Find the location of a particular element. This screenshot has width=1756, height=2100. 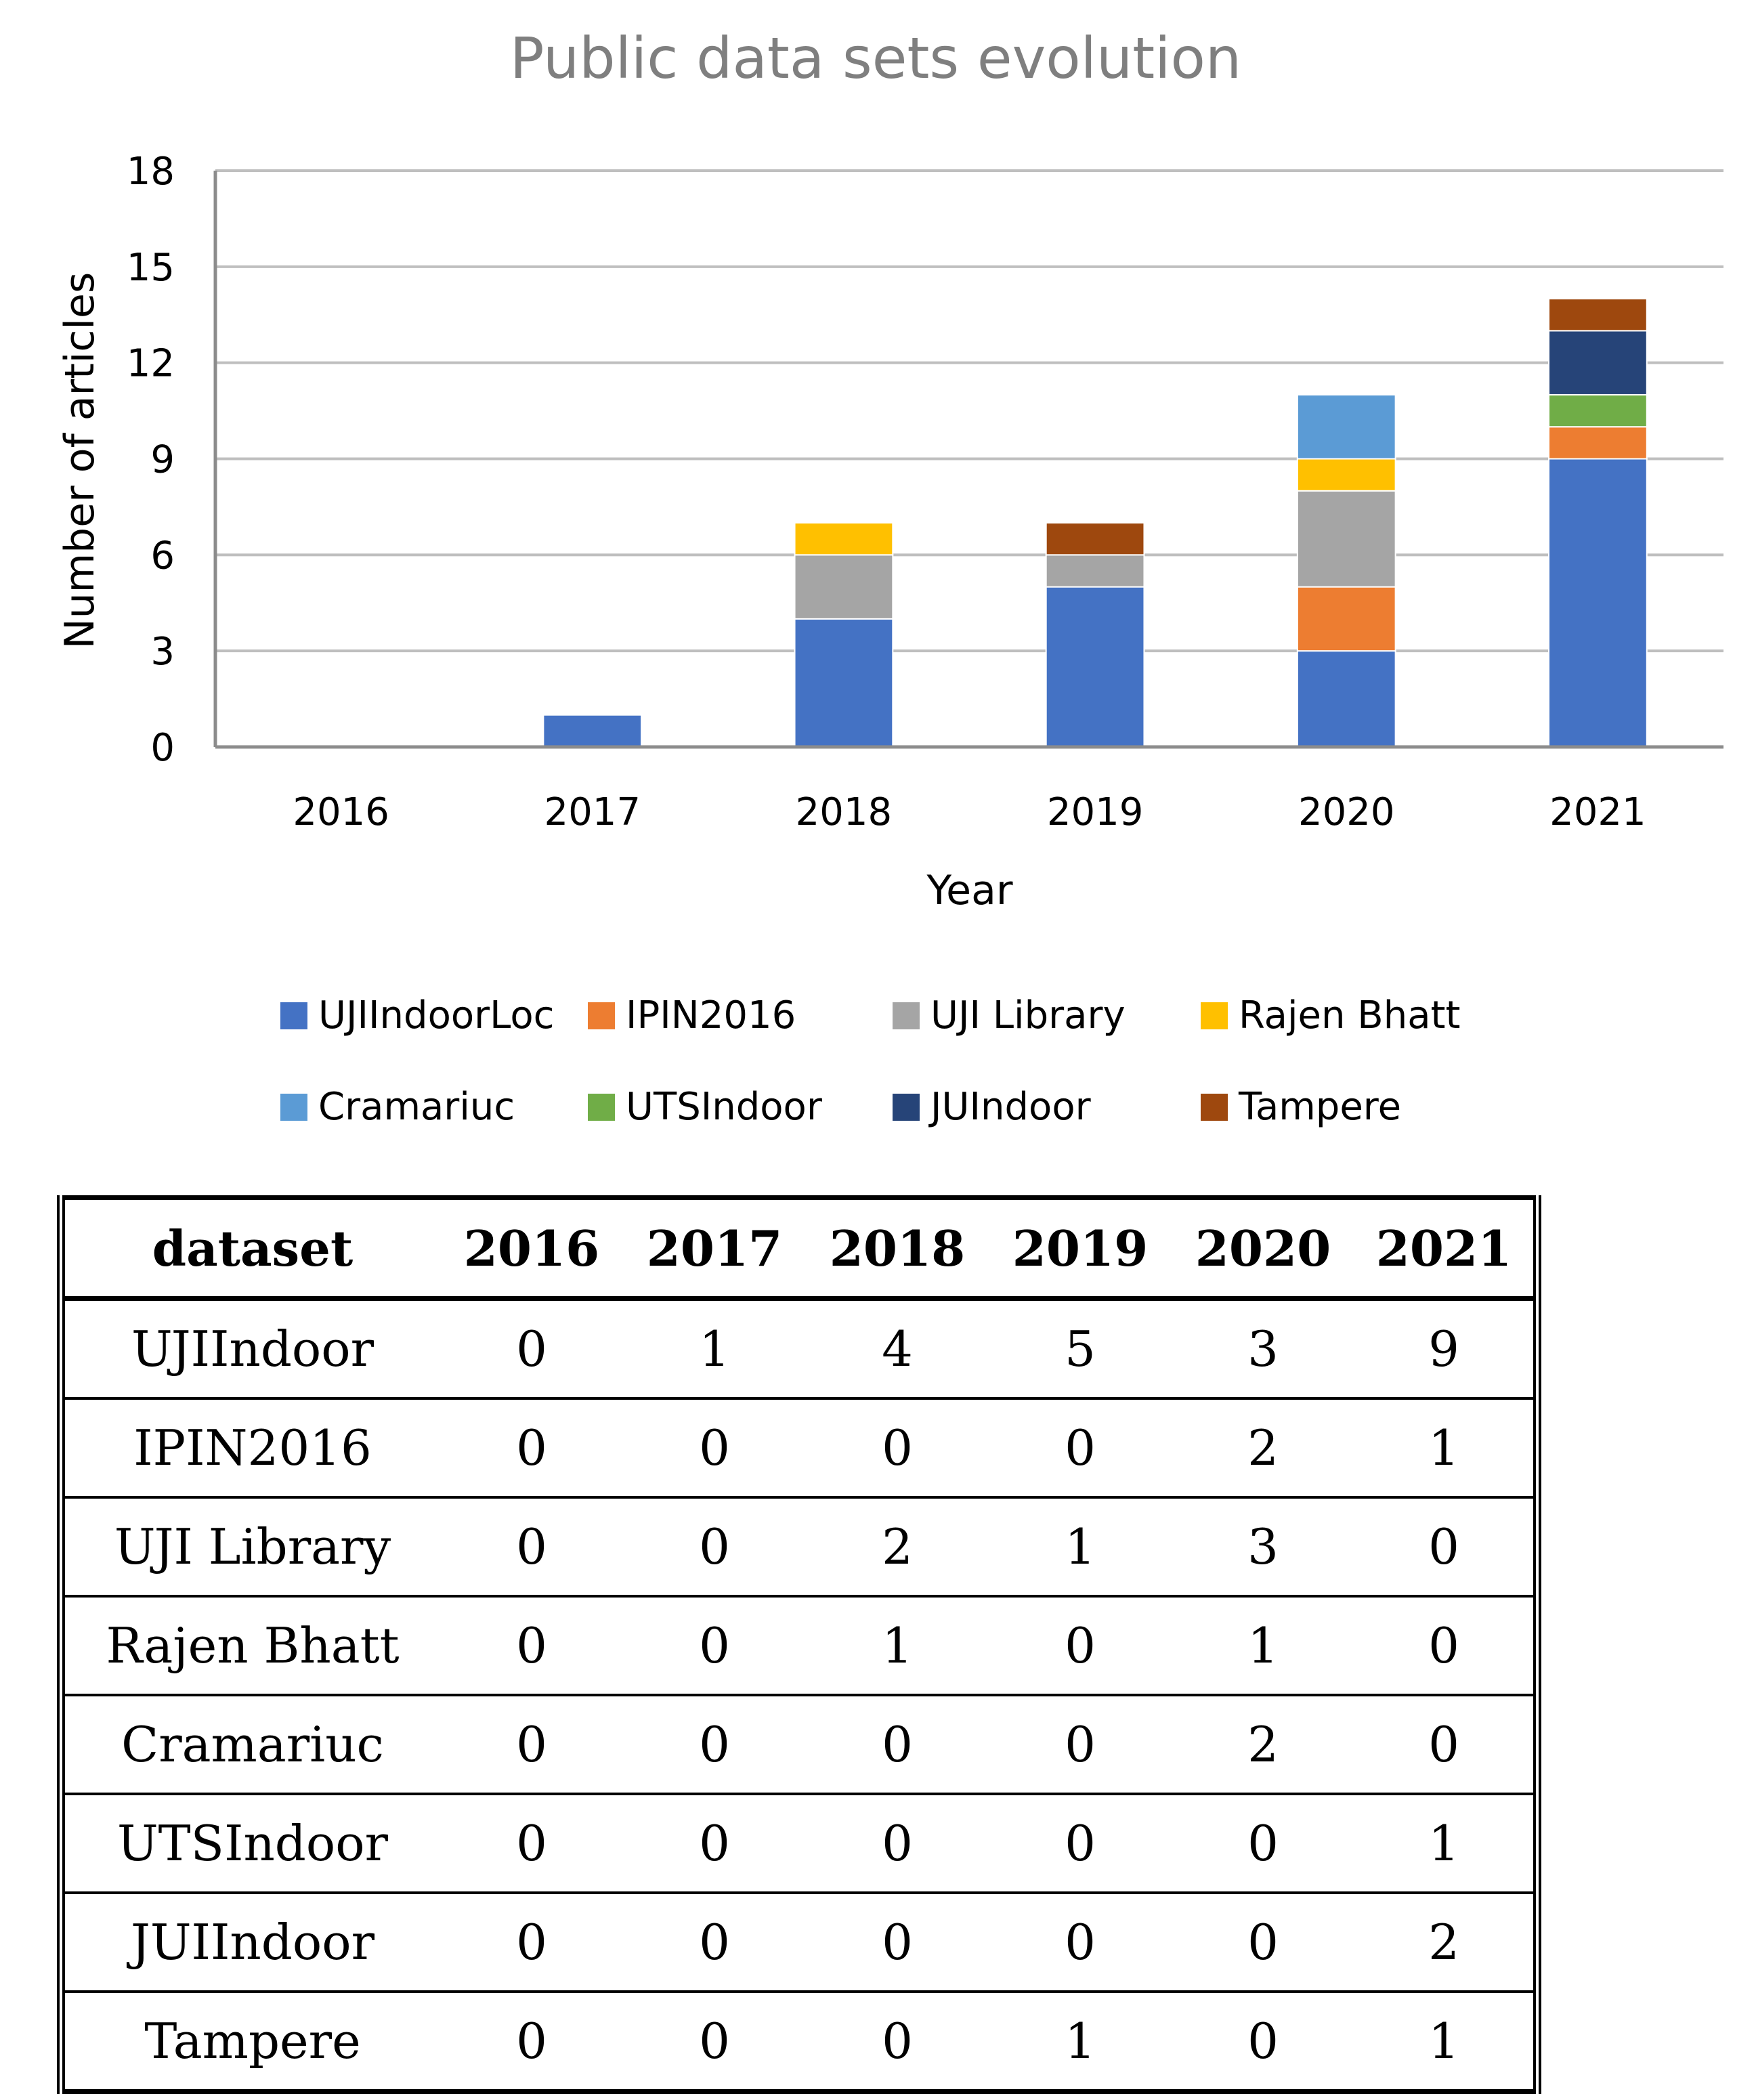

dataset-name-cell: JUIIndoor is located at coordinates (248, 1942).